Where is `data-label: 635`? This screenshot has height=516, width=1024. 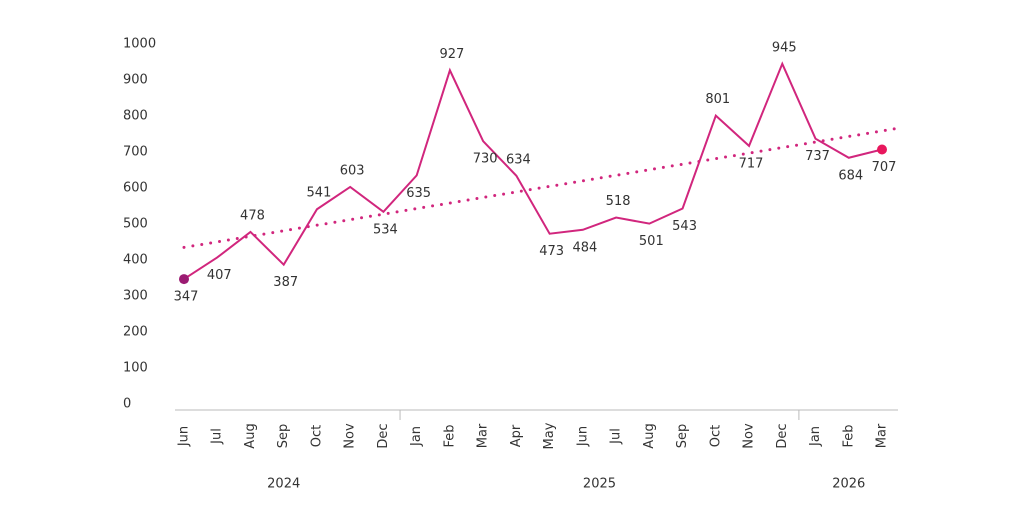 data-label: 635 is located at coordinates (418, 193).